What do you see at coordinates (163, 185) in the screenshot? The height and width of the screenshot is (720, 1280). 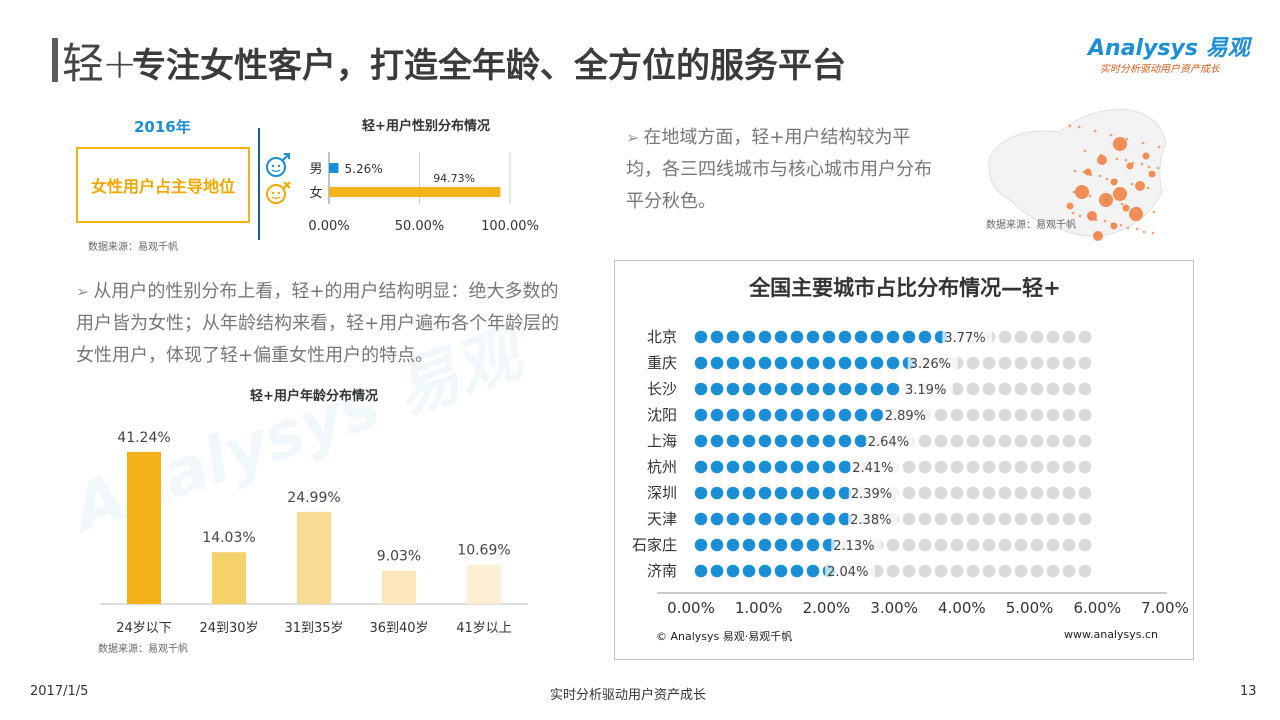 I see `female-dominant-box: 女性用户占主导地位` at bounding box center [163, 185].